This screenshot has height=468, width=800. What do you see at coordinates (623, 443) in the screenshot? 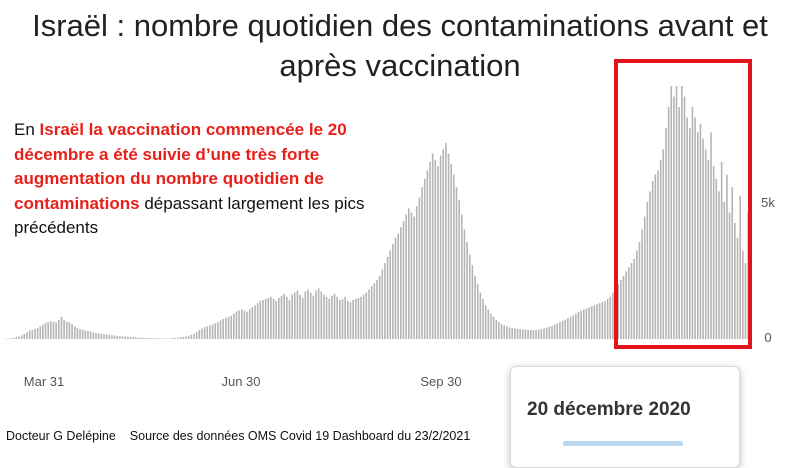
I see `tooltip-value-partial` at bounding box center [623, 443].